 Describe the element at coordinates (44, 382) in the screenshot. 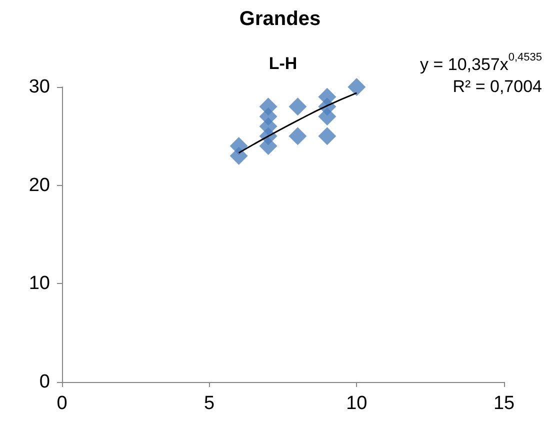

I see `y-tick-label: 0` at that location.